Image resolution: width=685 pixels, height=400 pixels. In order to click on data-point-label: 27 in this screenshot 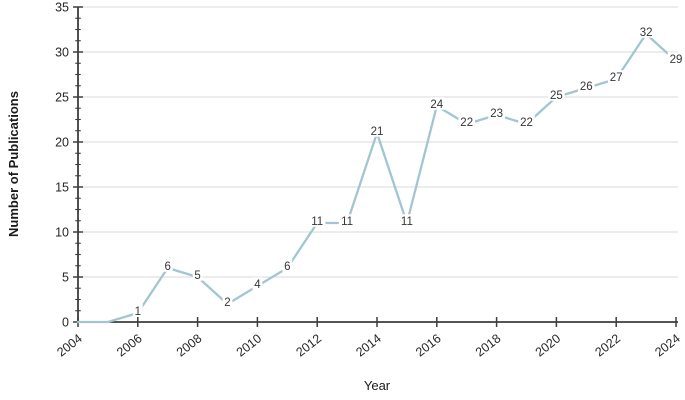, I will do `click(616, 78)`.